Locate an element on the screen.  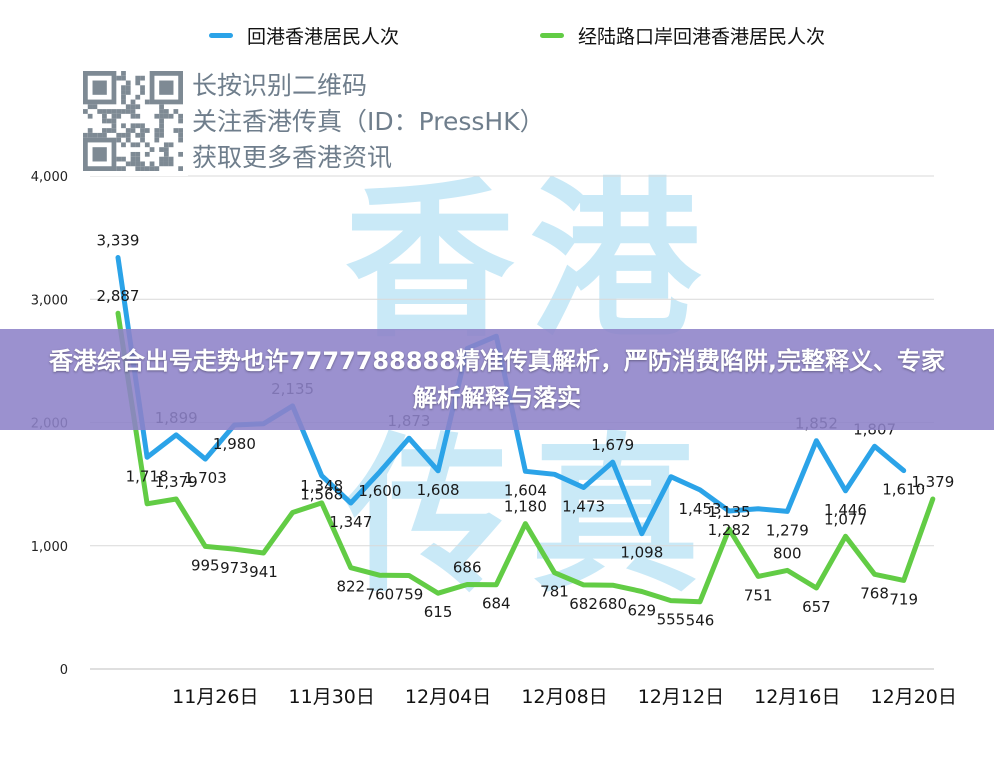
data-label-series2: 546 is located at coordinates (700, 621).